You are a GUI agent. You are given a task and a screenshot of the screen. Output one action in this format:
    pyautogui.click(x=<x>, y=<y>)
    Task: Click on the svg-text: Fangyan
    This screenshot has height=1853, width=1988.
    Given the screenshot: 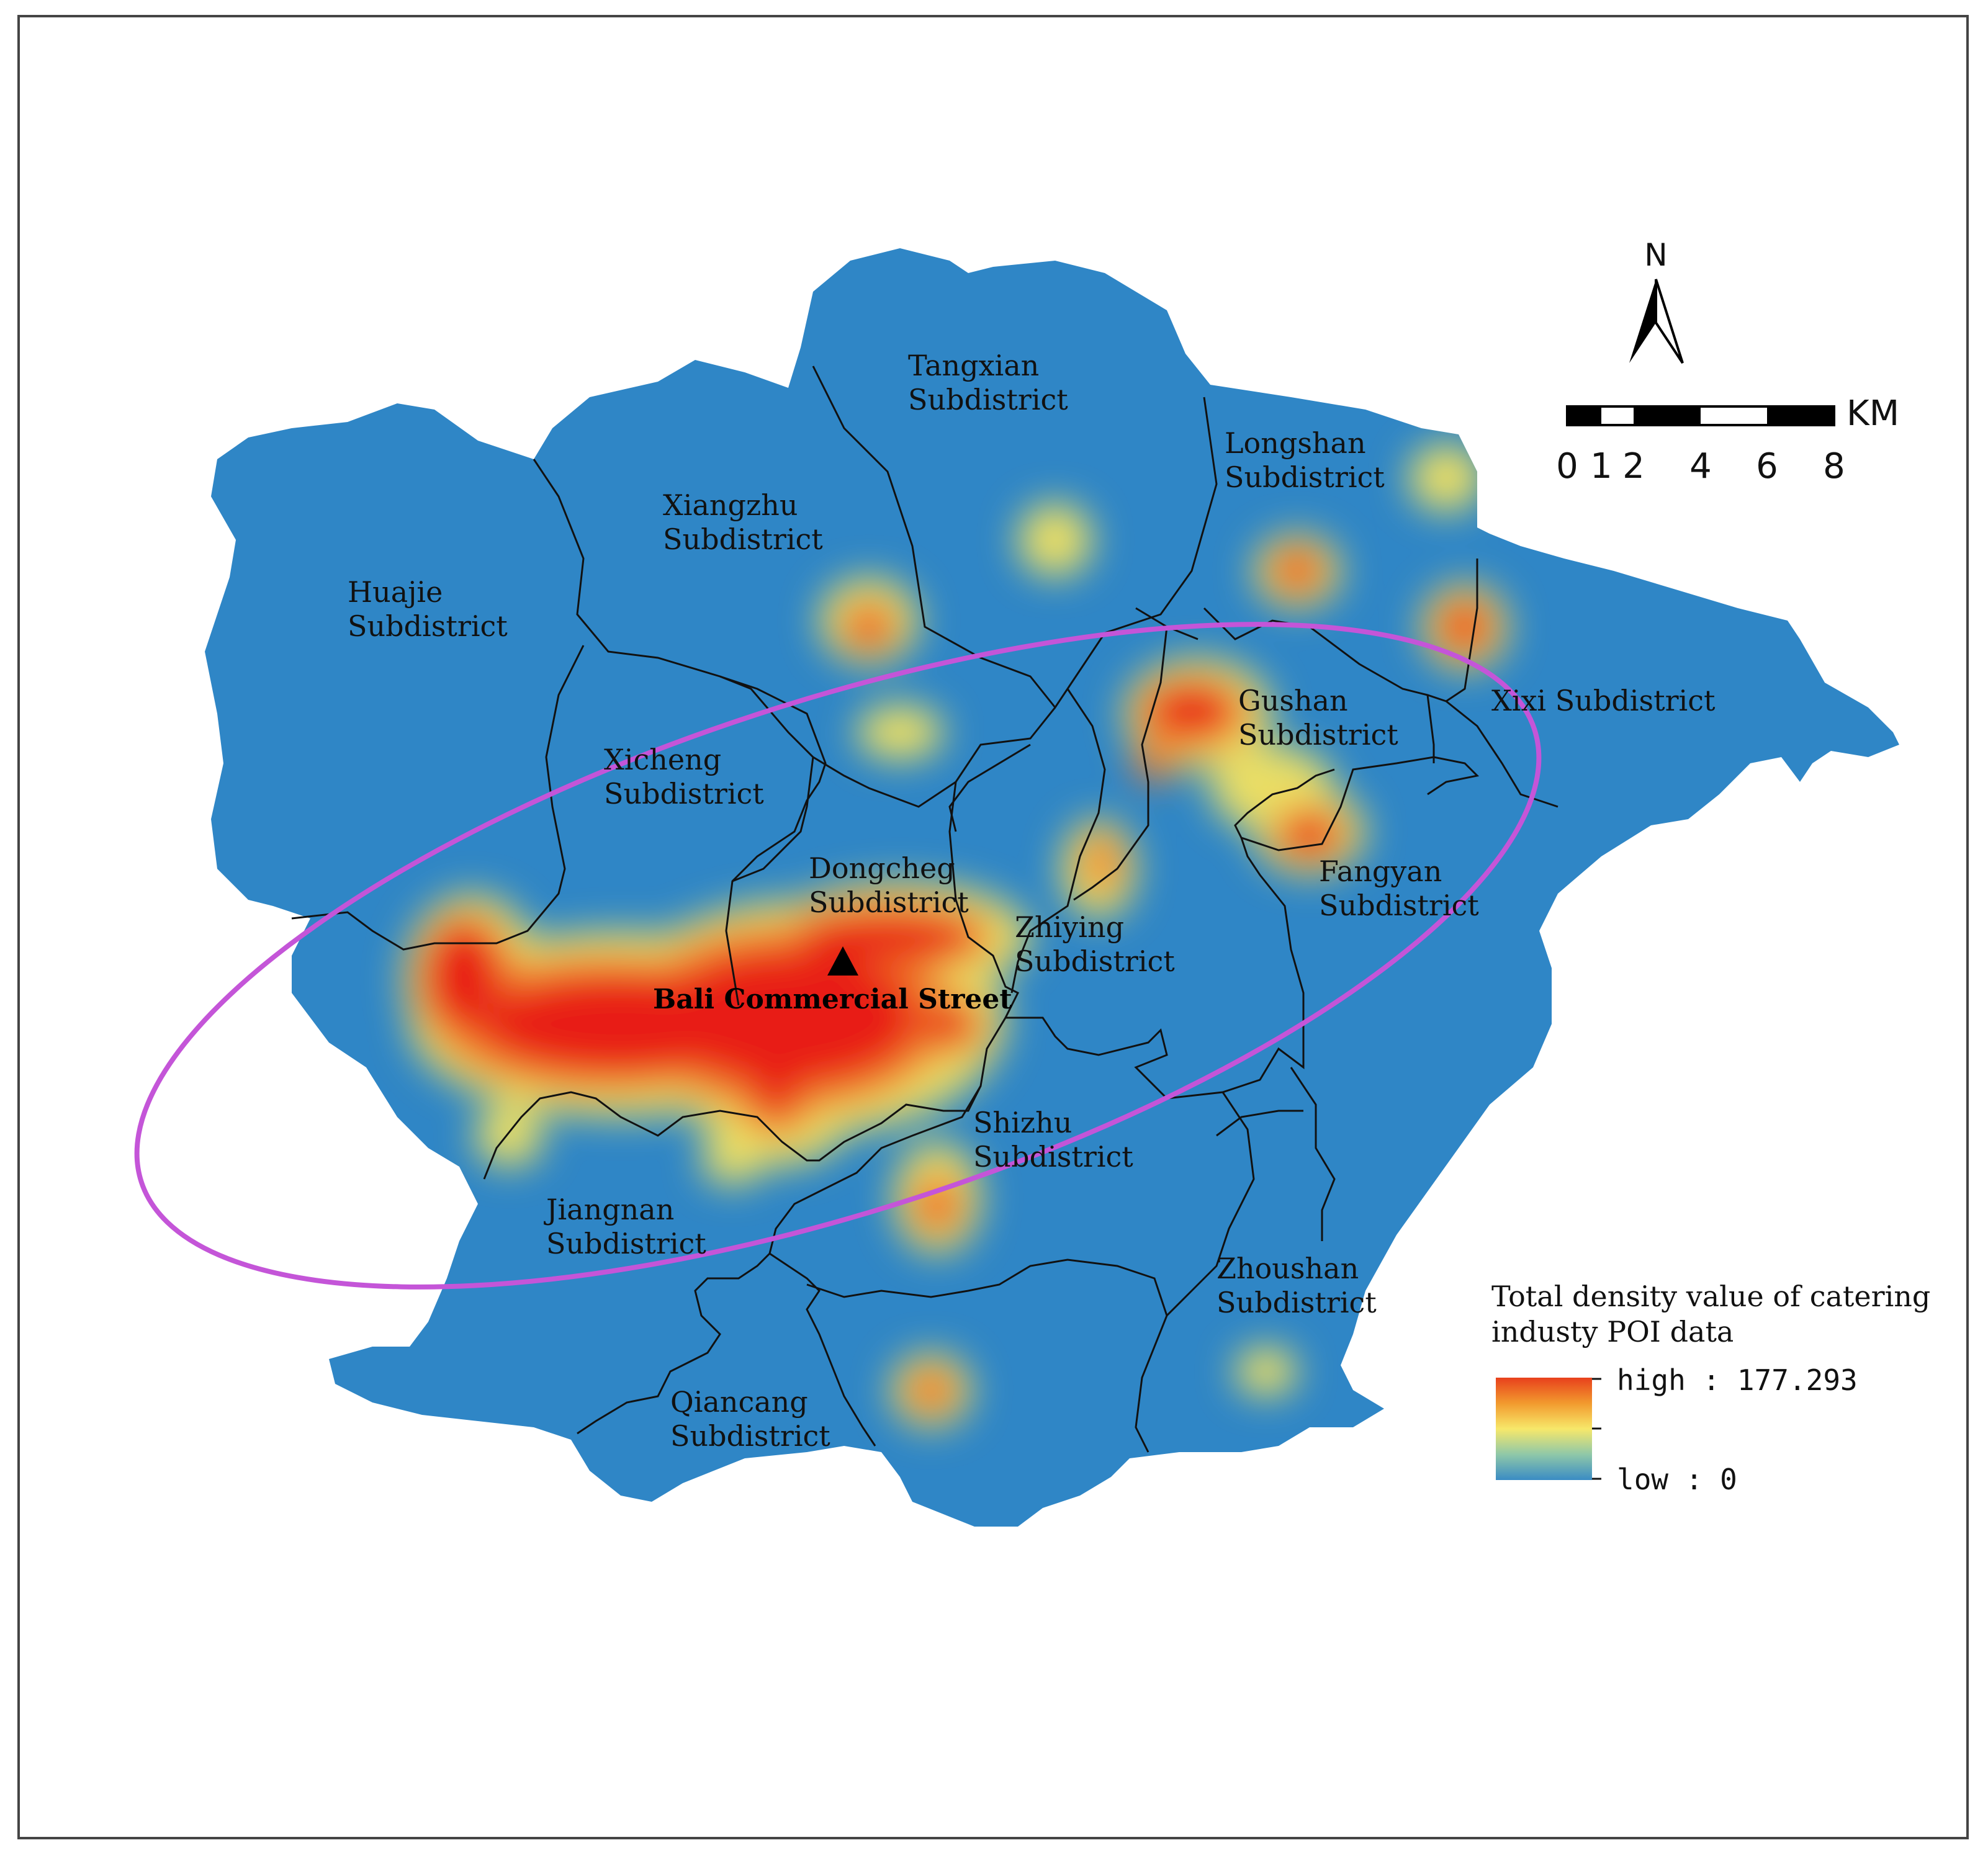 What is the action you would take?
    pyautogui.click(x=1380, y=871)
    